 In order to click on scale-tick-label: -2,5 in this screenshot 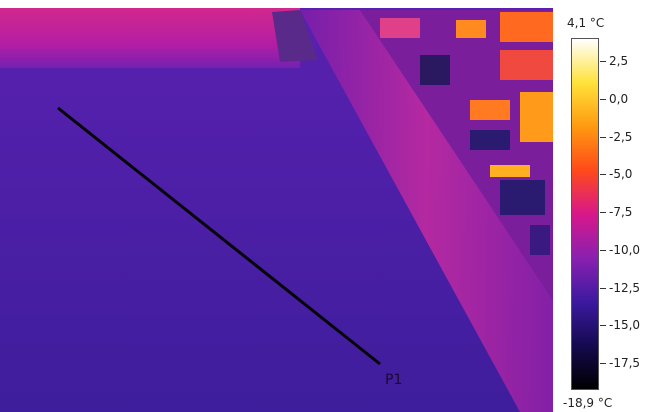, I will do `click(621, 136)`.